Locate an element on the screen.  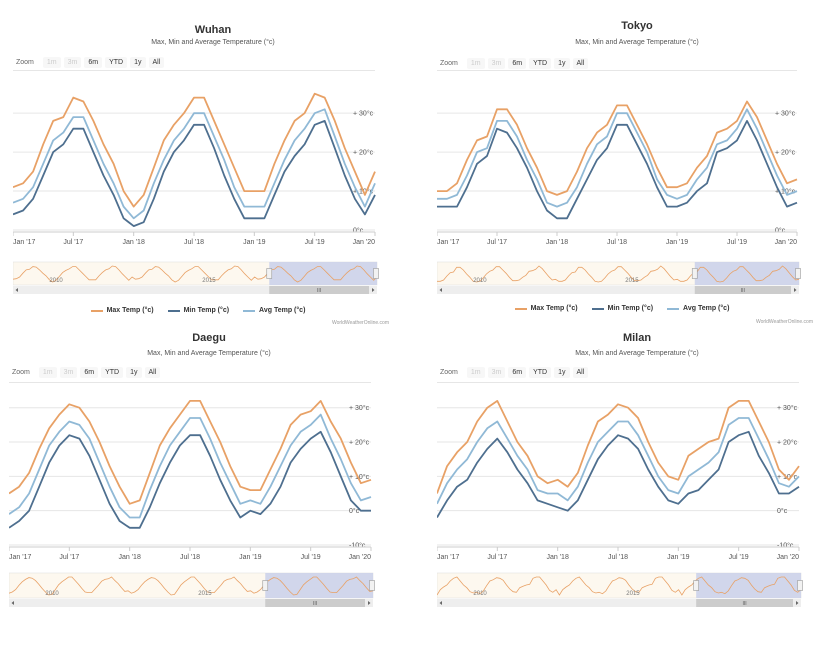
x-tick-label: Jul '17 is located at coordinates (69, 557).